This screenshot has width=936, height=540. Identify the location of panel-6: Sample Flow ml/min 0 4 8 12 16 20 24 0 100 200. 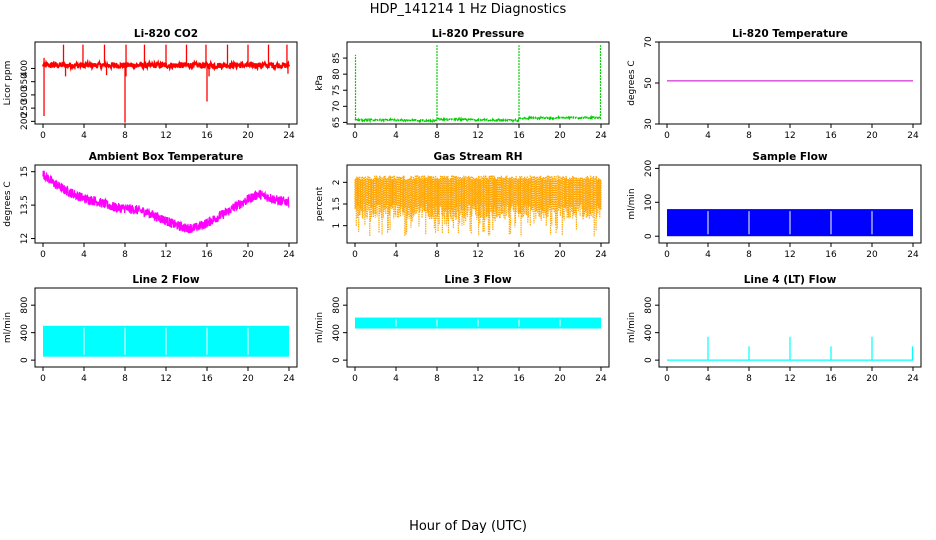
(774, 205).